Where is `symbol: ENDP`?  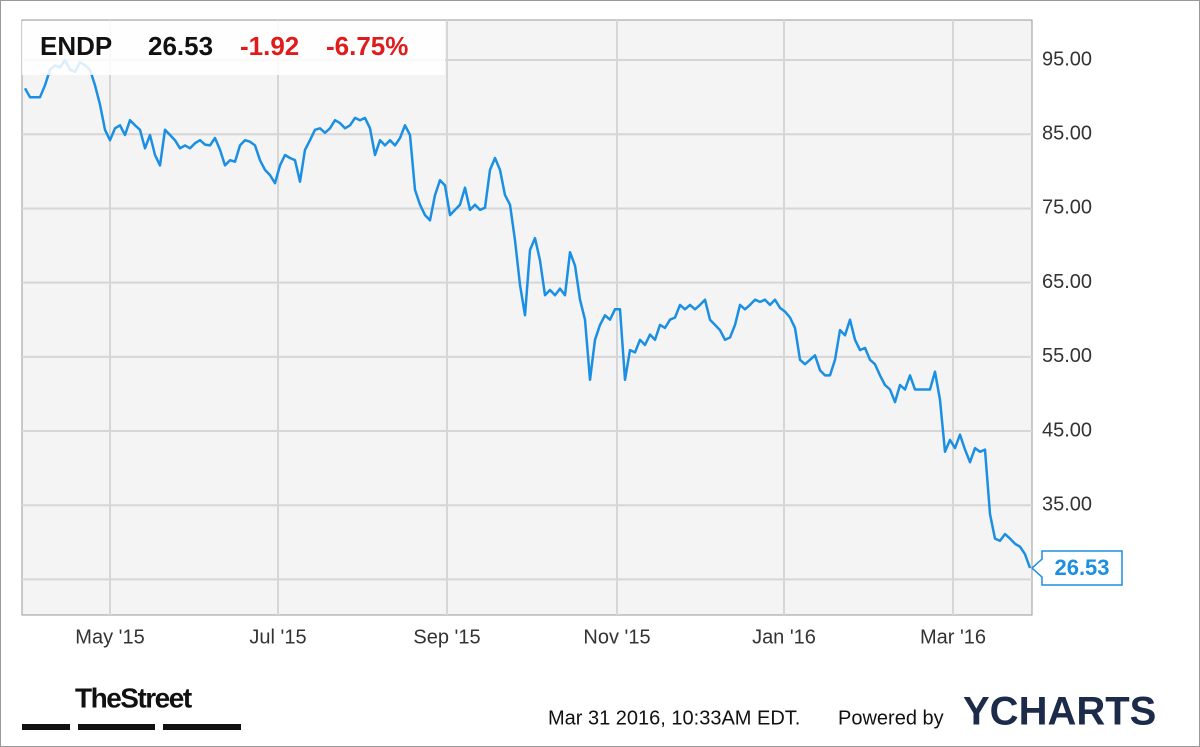 symbol: ENDP is located at coordinates (76, 46).